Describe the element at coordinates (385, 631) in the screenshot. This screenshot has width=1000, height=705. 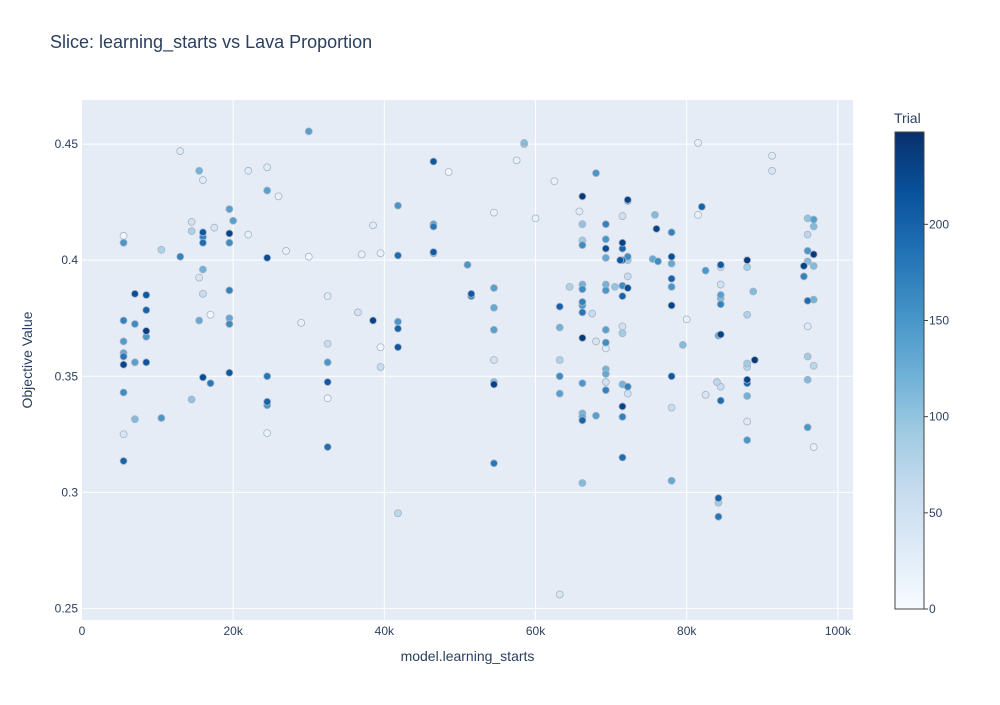
I see `x-tick-label: 40k` at that location.